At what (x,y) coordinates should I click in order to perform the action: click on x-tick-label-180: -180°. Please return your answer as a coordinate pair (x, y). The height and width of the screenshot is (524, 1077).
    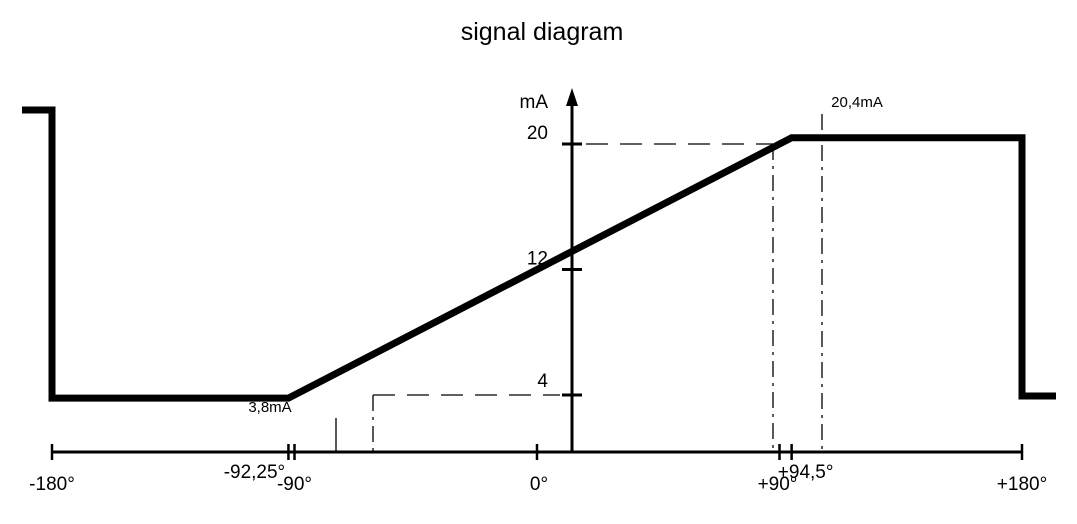
    Looking at the image, I should click on (52, 484).